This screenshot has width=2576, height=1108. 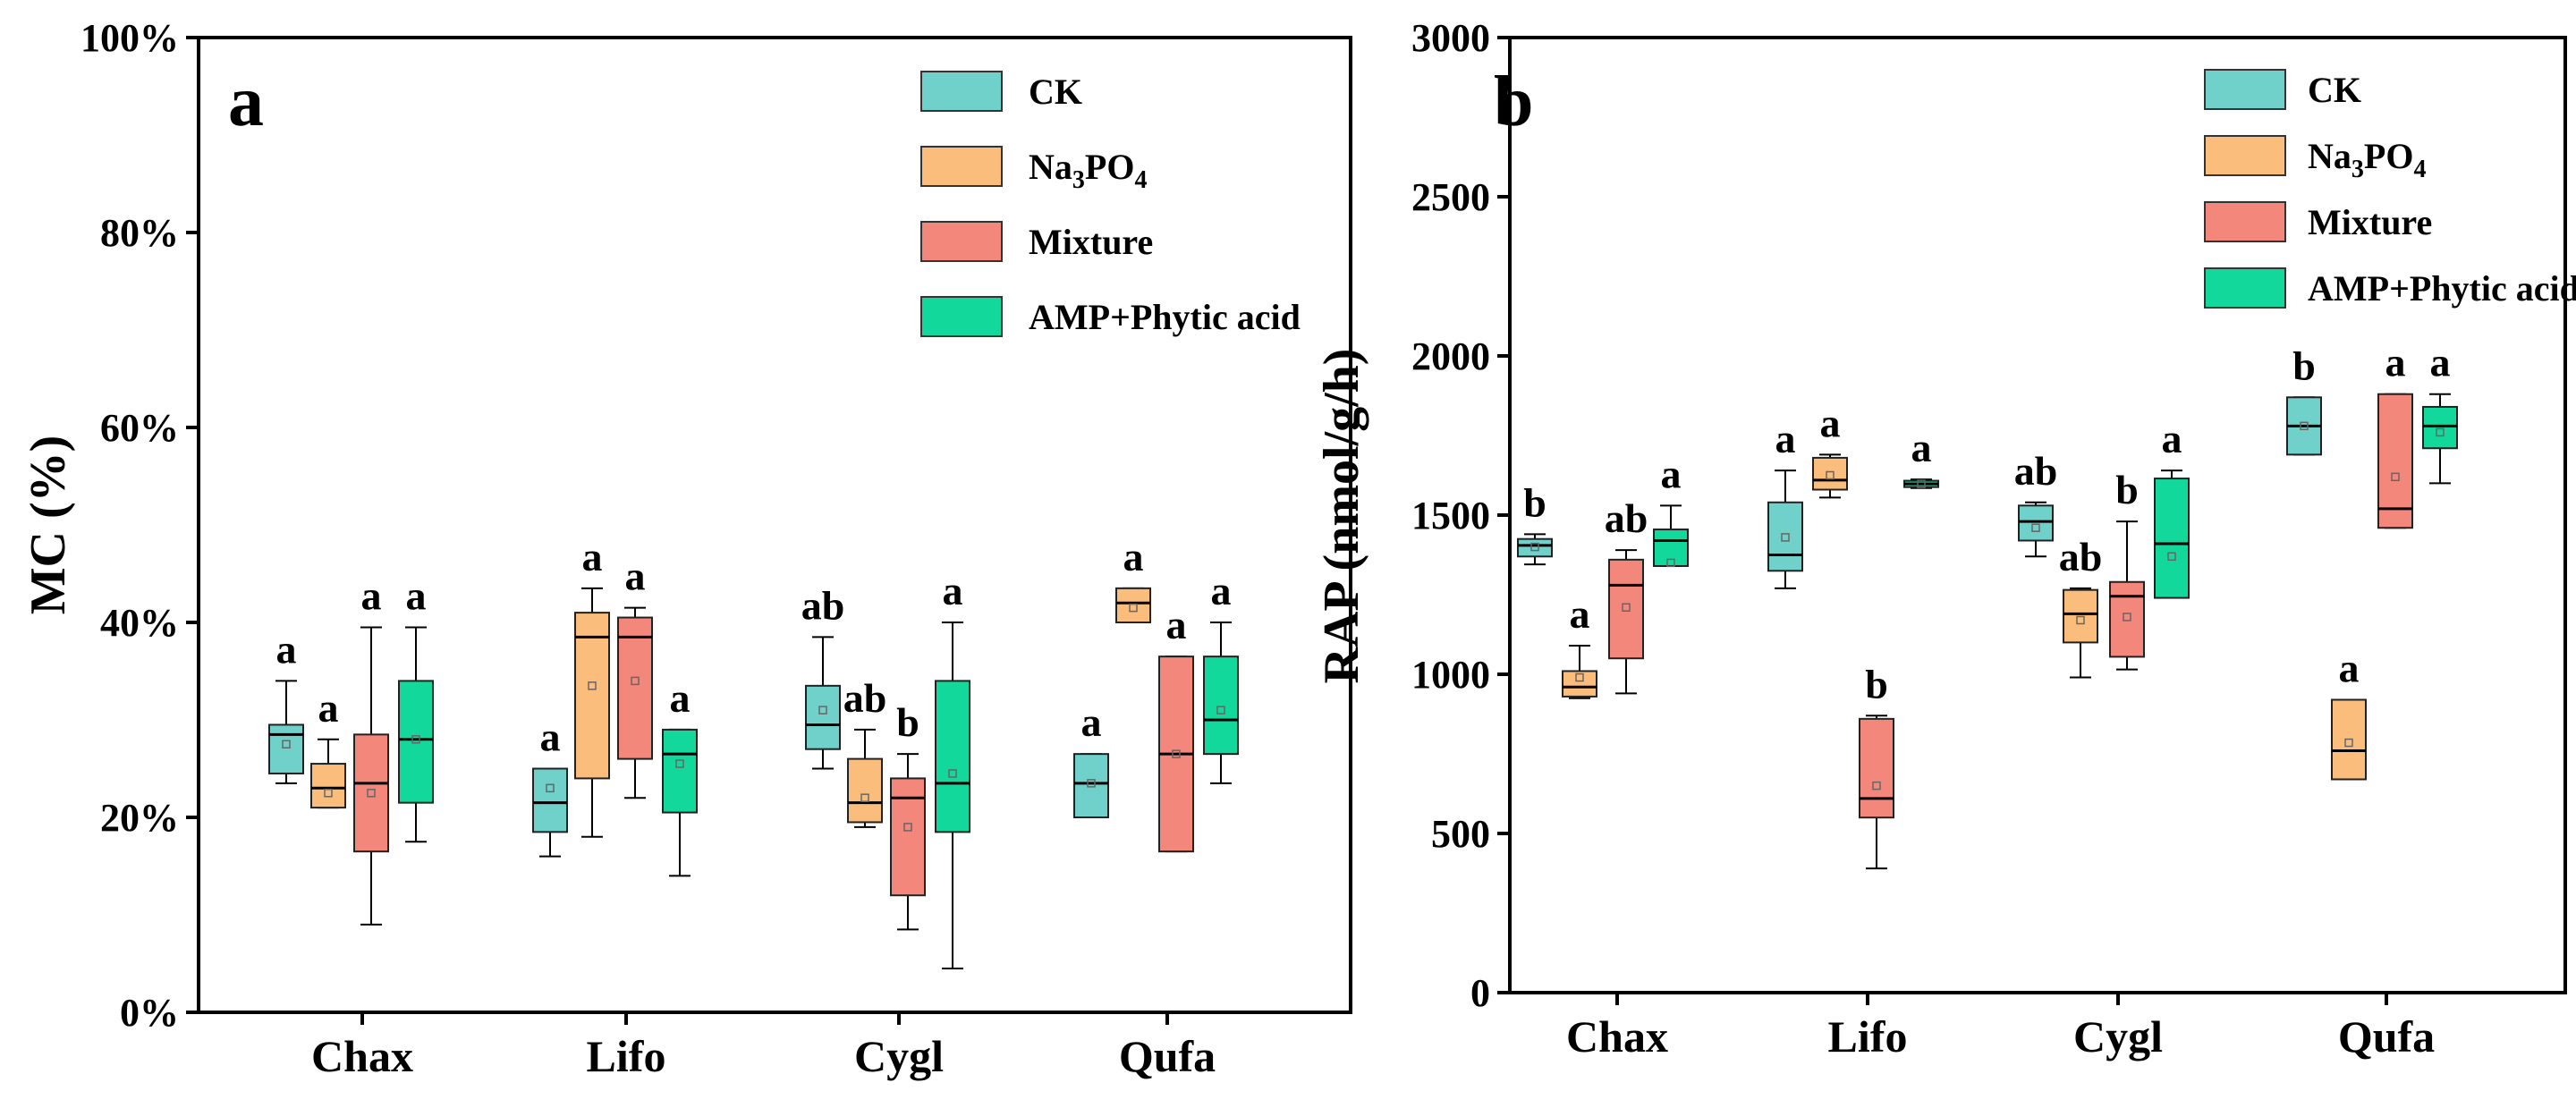 What do you see at coordinates (1167, 1056) in the screenshot?
I see `x-tick-label: Qufa` at bounding box center [1167, 1056].